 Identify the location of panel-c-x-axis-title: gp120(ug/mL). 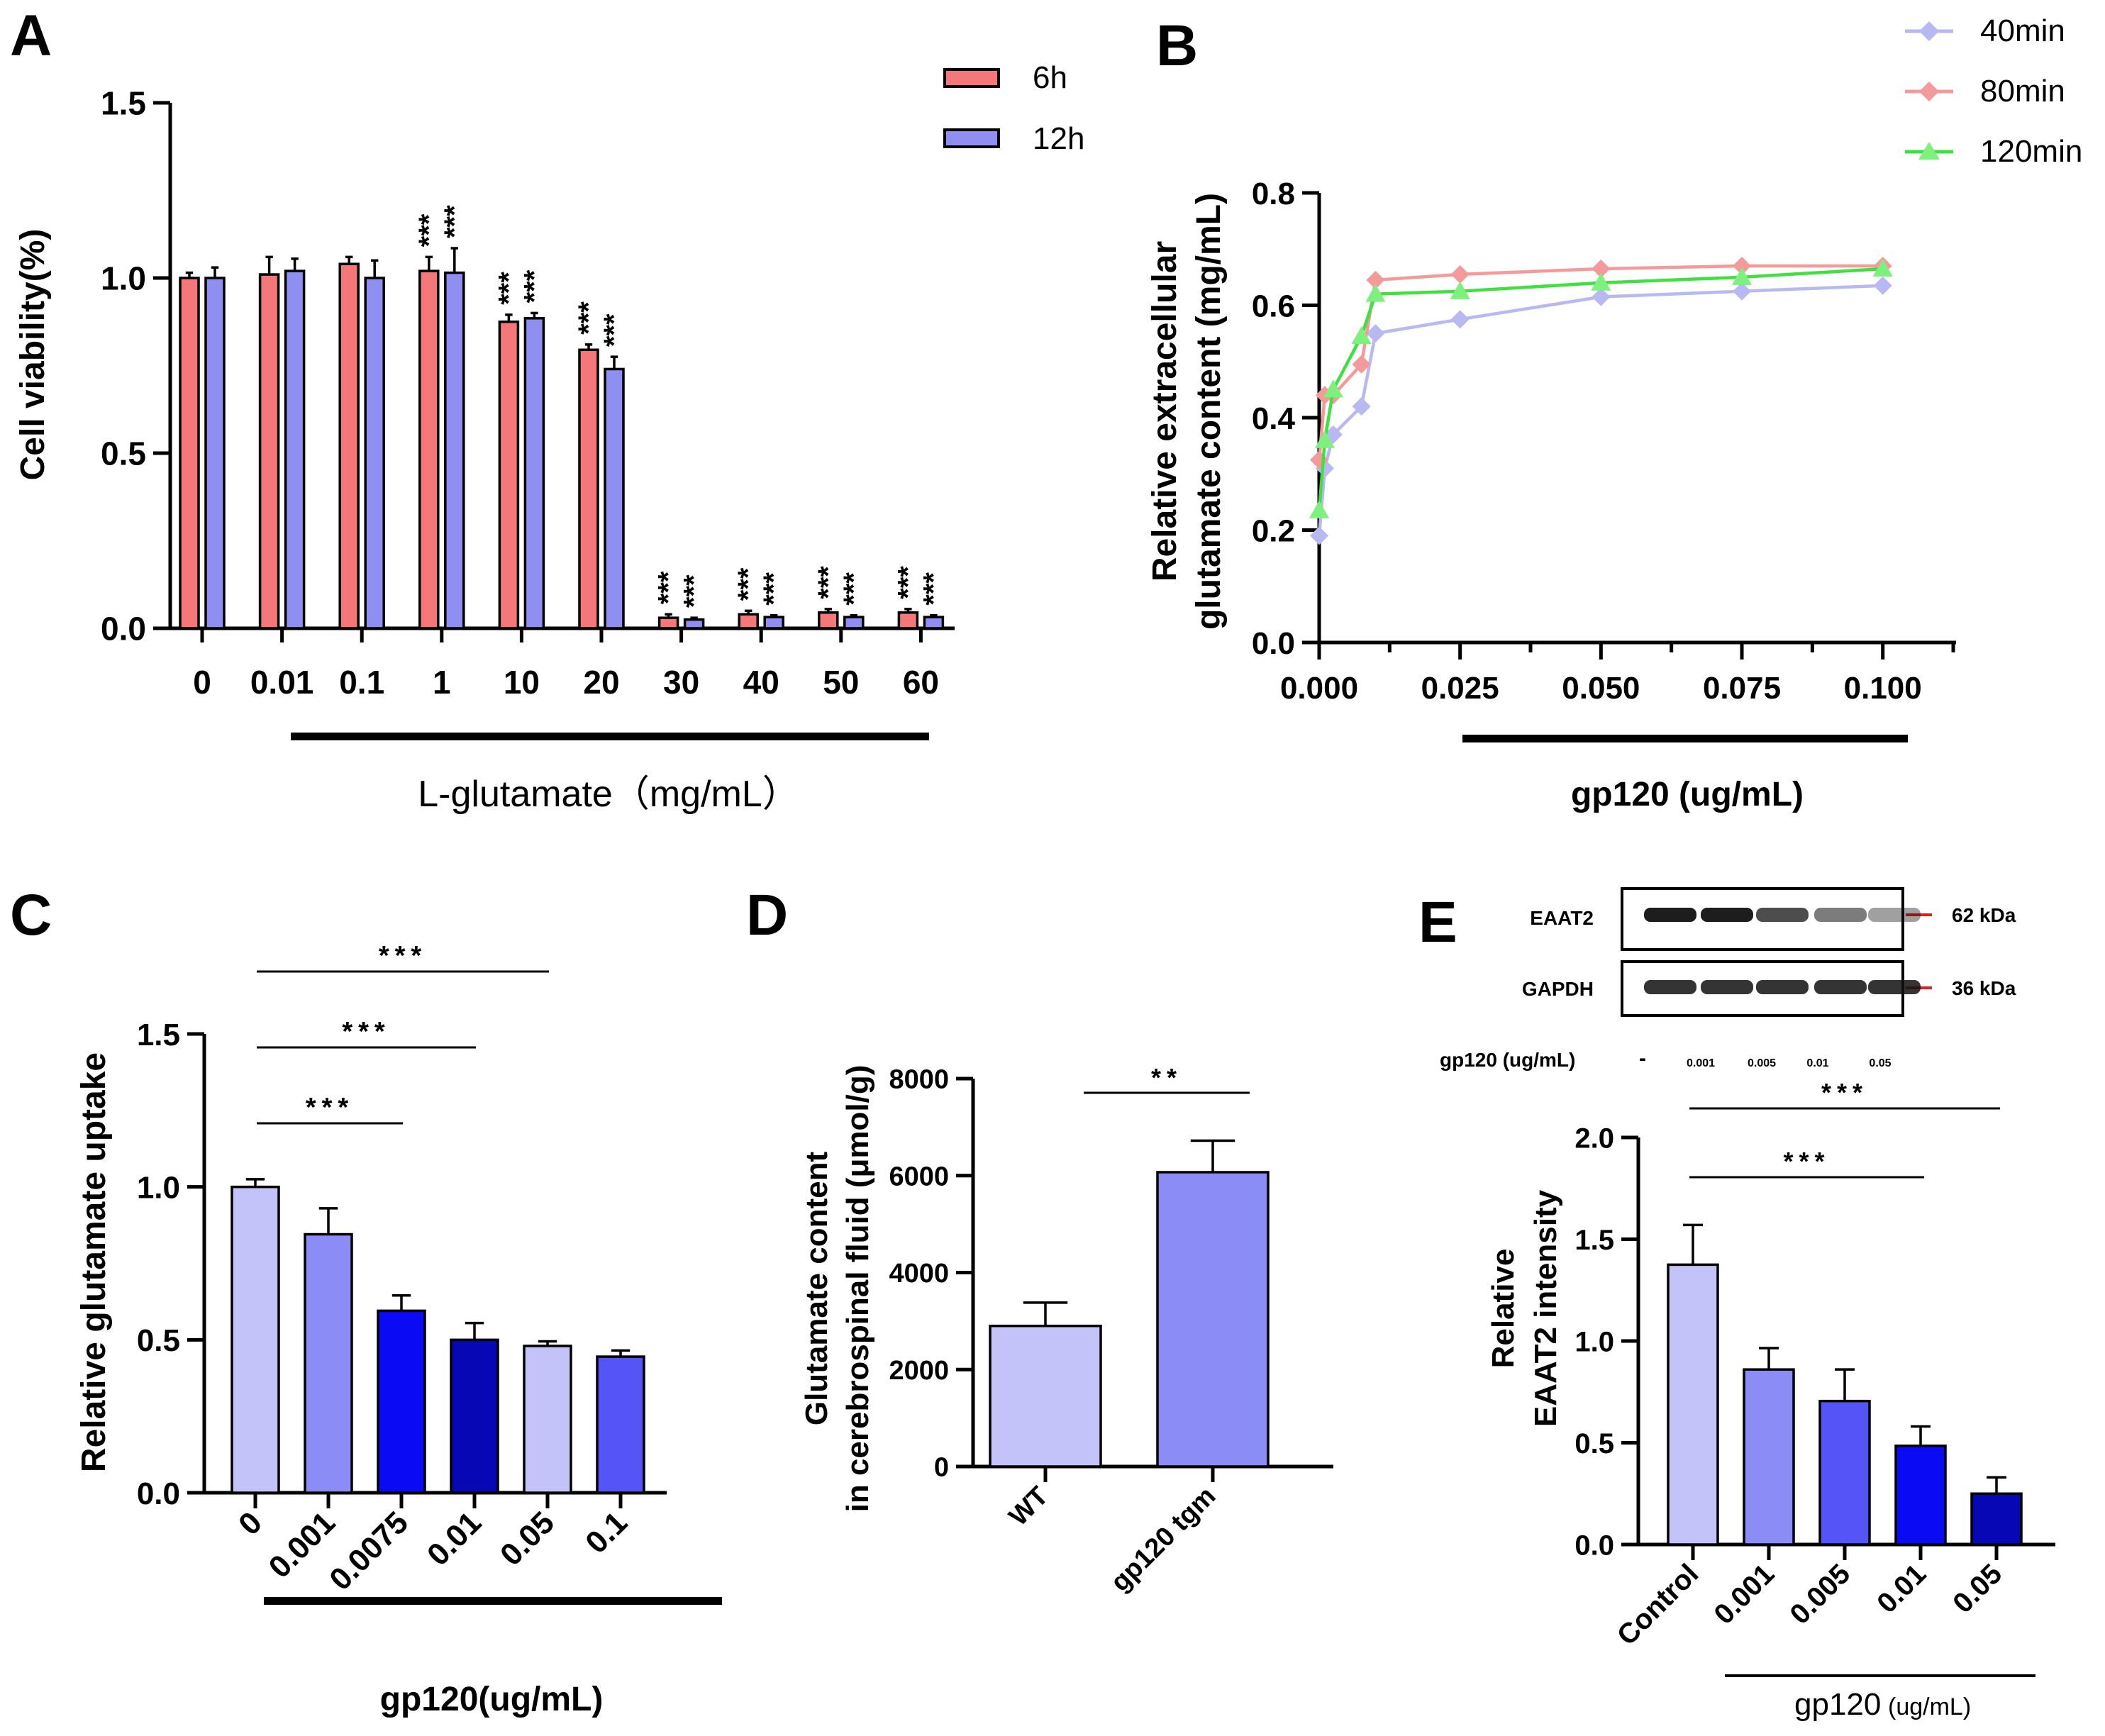
(492, 1699).